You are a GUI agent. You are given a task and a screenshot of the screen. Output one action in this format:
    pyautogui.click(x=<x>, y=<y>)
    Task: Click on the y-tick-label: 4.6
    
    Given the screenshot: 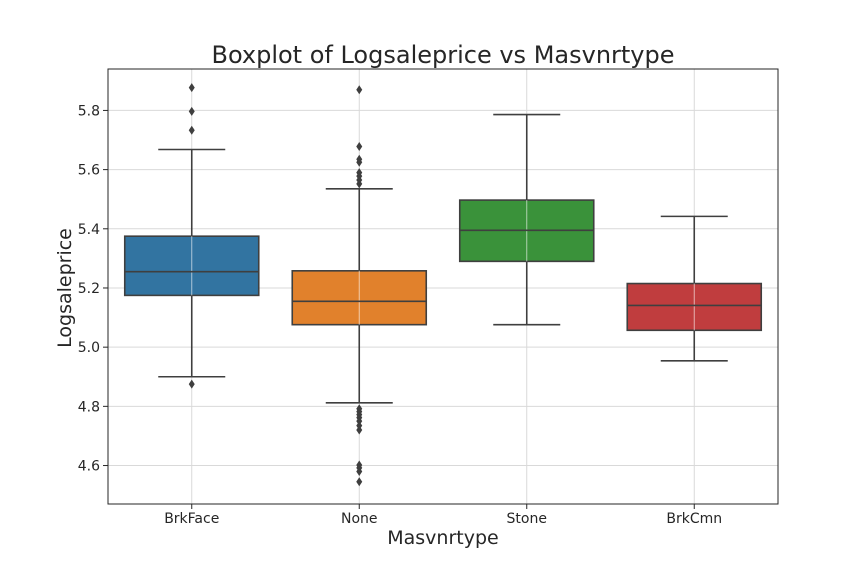 What is the action you would take?
    pyautogui.click(x=89, y=467)
    